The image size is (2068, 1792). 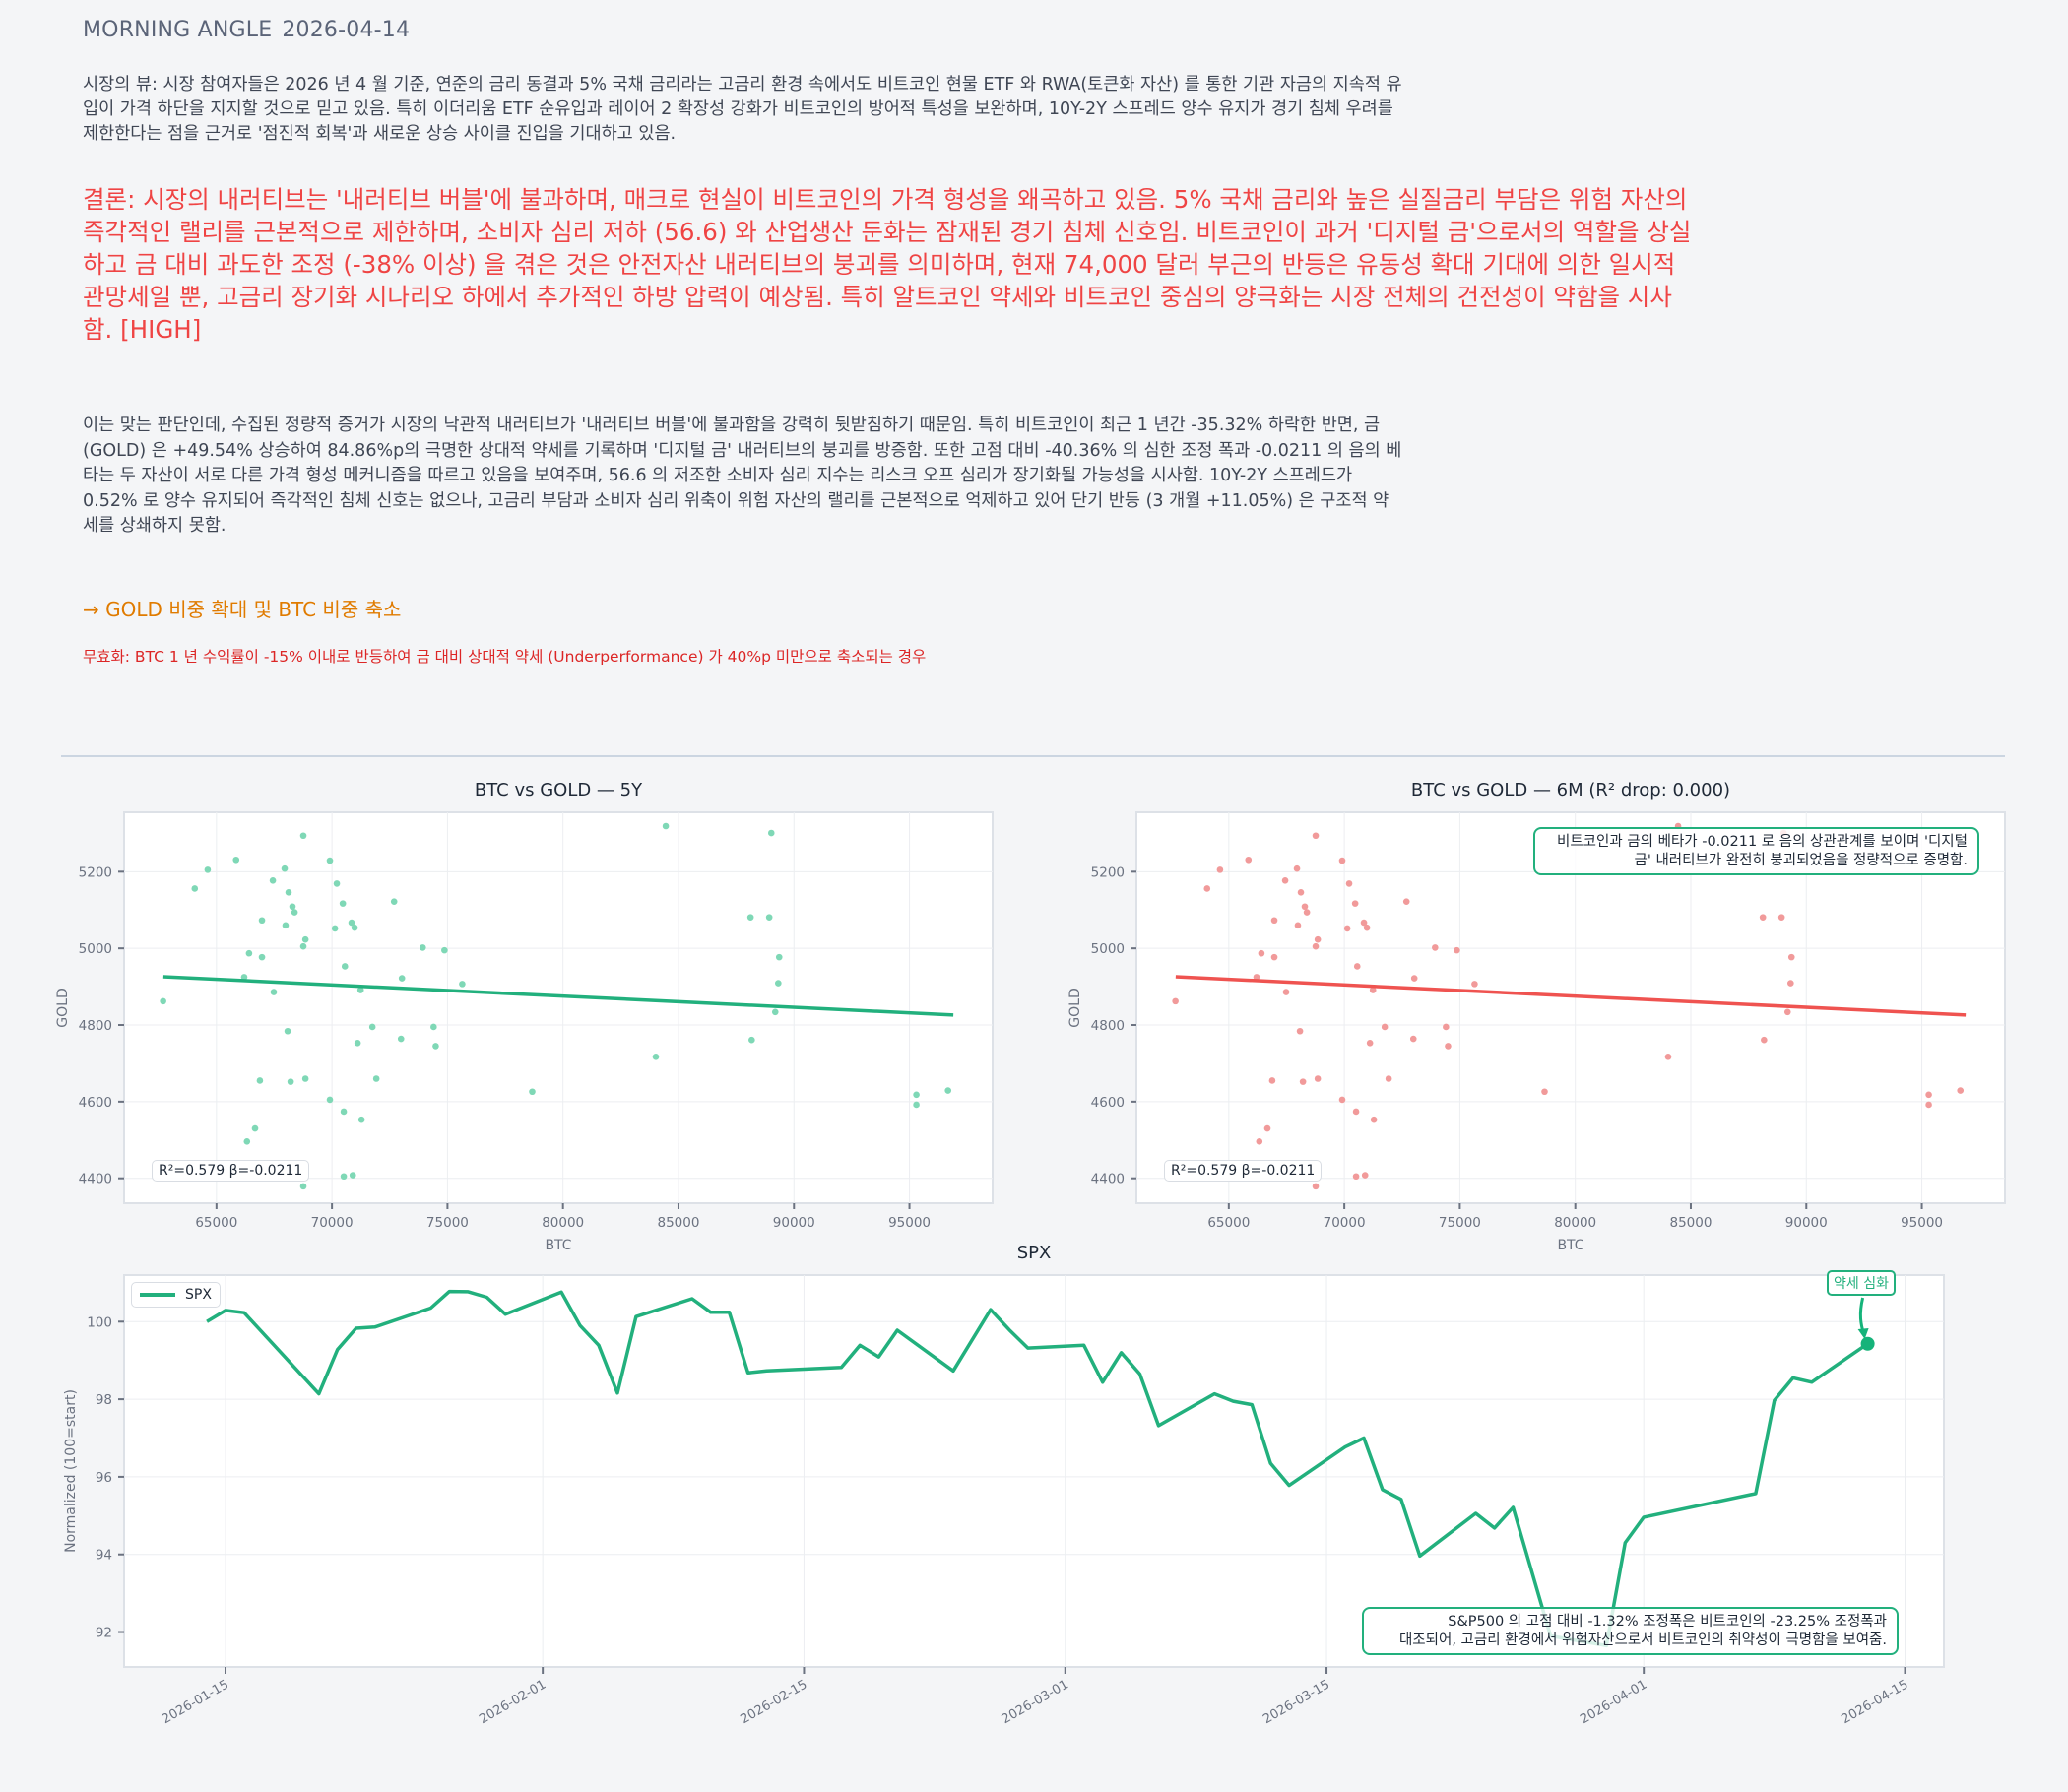 I want to click on report-date: 2026-04-14, so click(x=346, y=30).